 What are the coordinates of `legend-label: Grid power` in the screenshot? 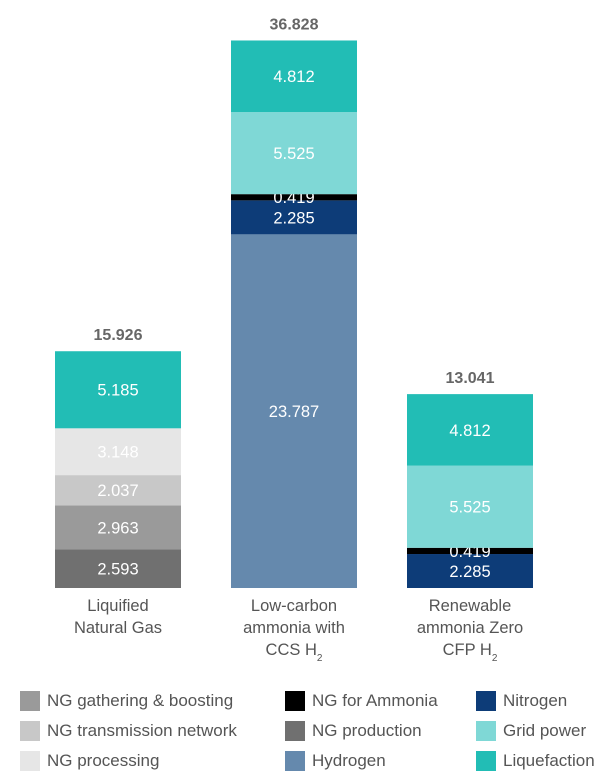 It's located at (545, 730).